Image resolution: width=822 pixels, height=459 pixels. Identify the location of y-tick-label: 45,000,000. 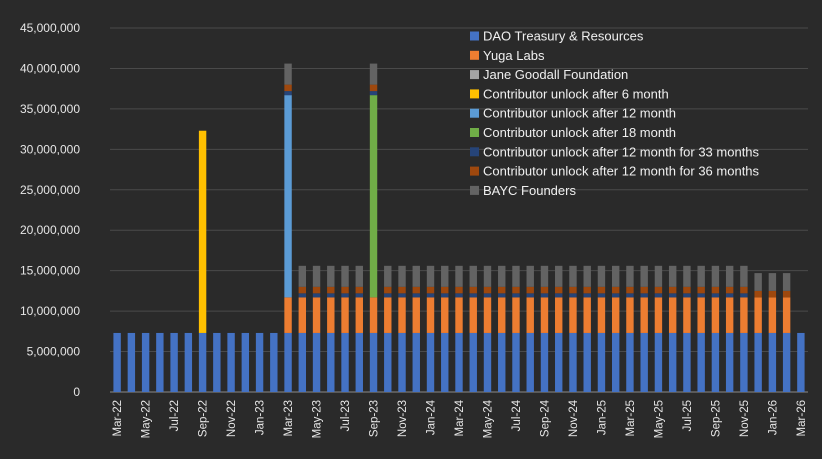
(50, 28).